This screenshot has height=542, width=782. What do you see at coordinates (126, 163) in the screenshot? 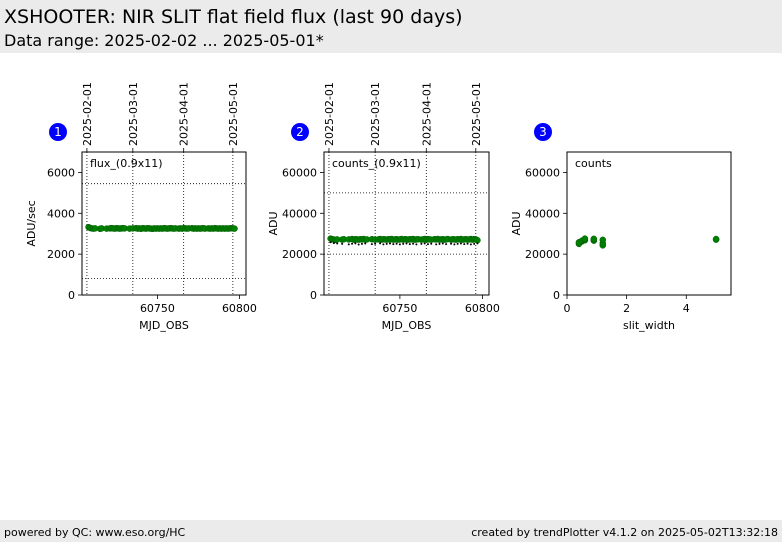
I see `plot-annotation: flux_(0.9x11)` at bounding box center [126, 163].